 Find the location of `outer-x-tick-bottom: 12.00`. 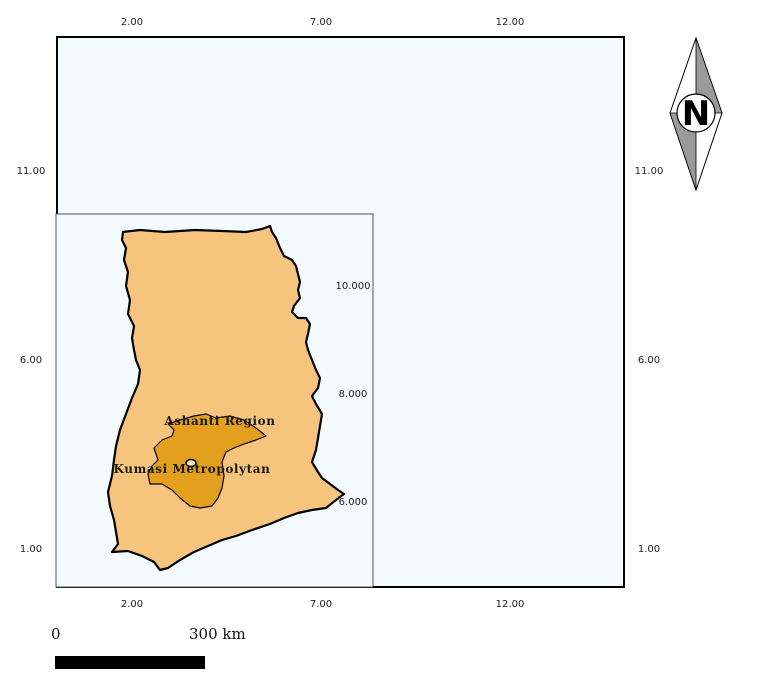

outer-x-tick-bottom: 12.00 is located at coordinates (510, 604).